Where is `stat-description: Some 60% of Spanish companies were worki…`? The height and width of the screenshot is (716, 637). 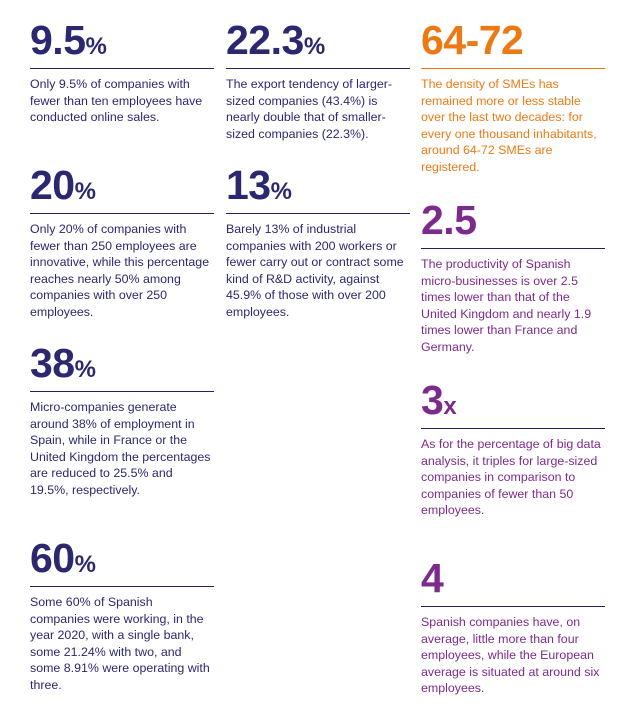 stat-description: Some 60% of Spanish companies were worki… is located at coordinates (120, 643).